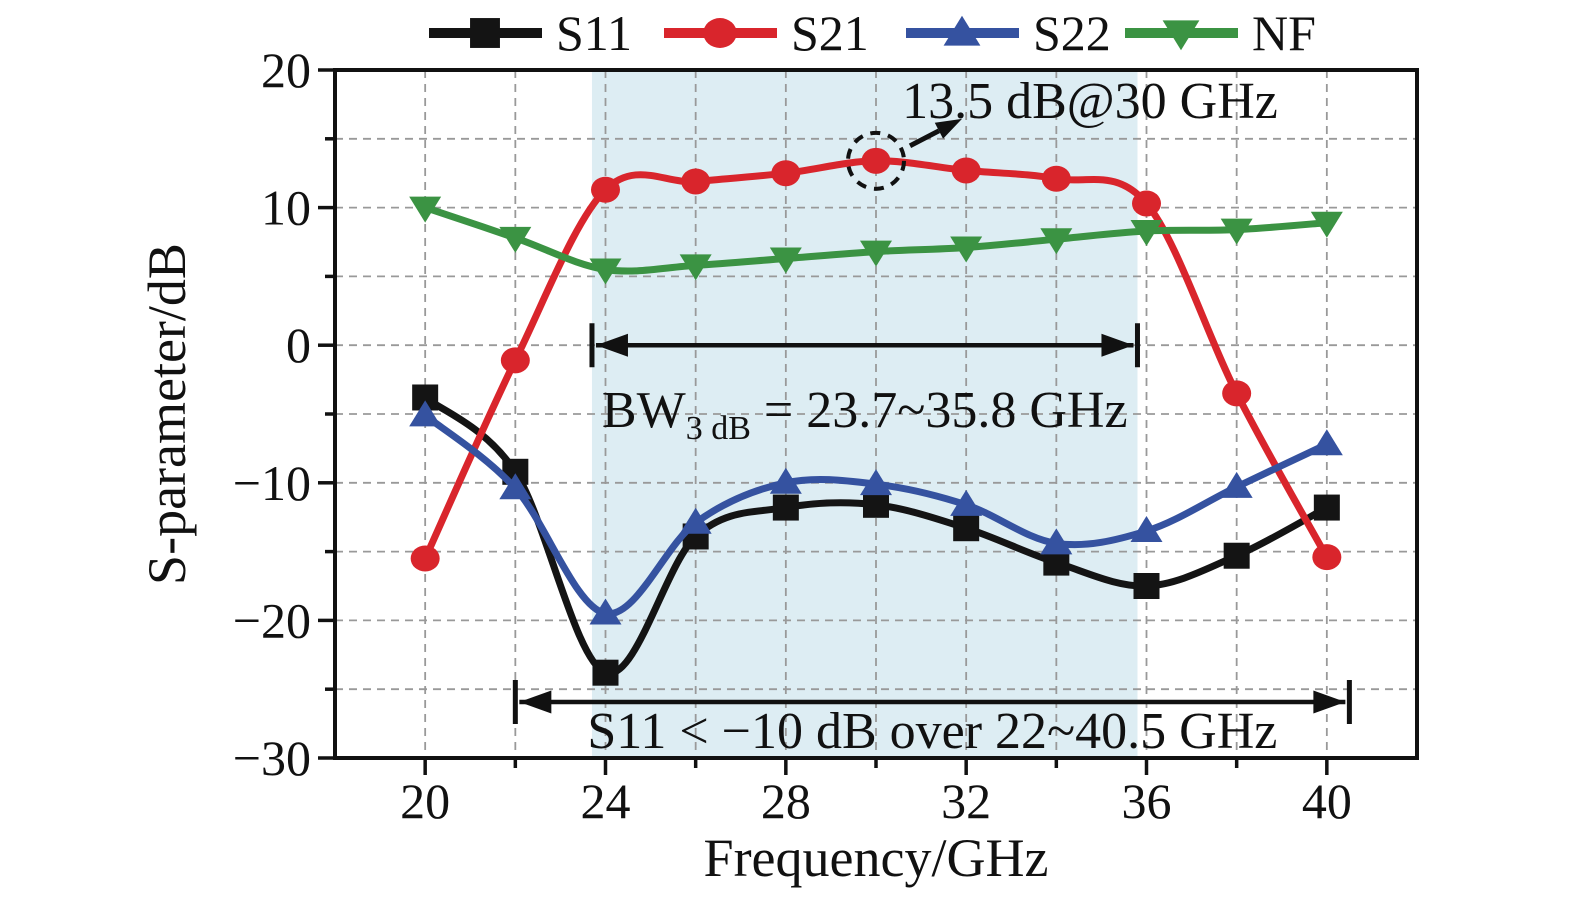 The height and width of the screenshot is (898, 1575). I want to click on peak-arrow-head, so click(948, 128).